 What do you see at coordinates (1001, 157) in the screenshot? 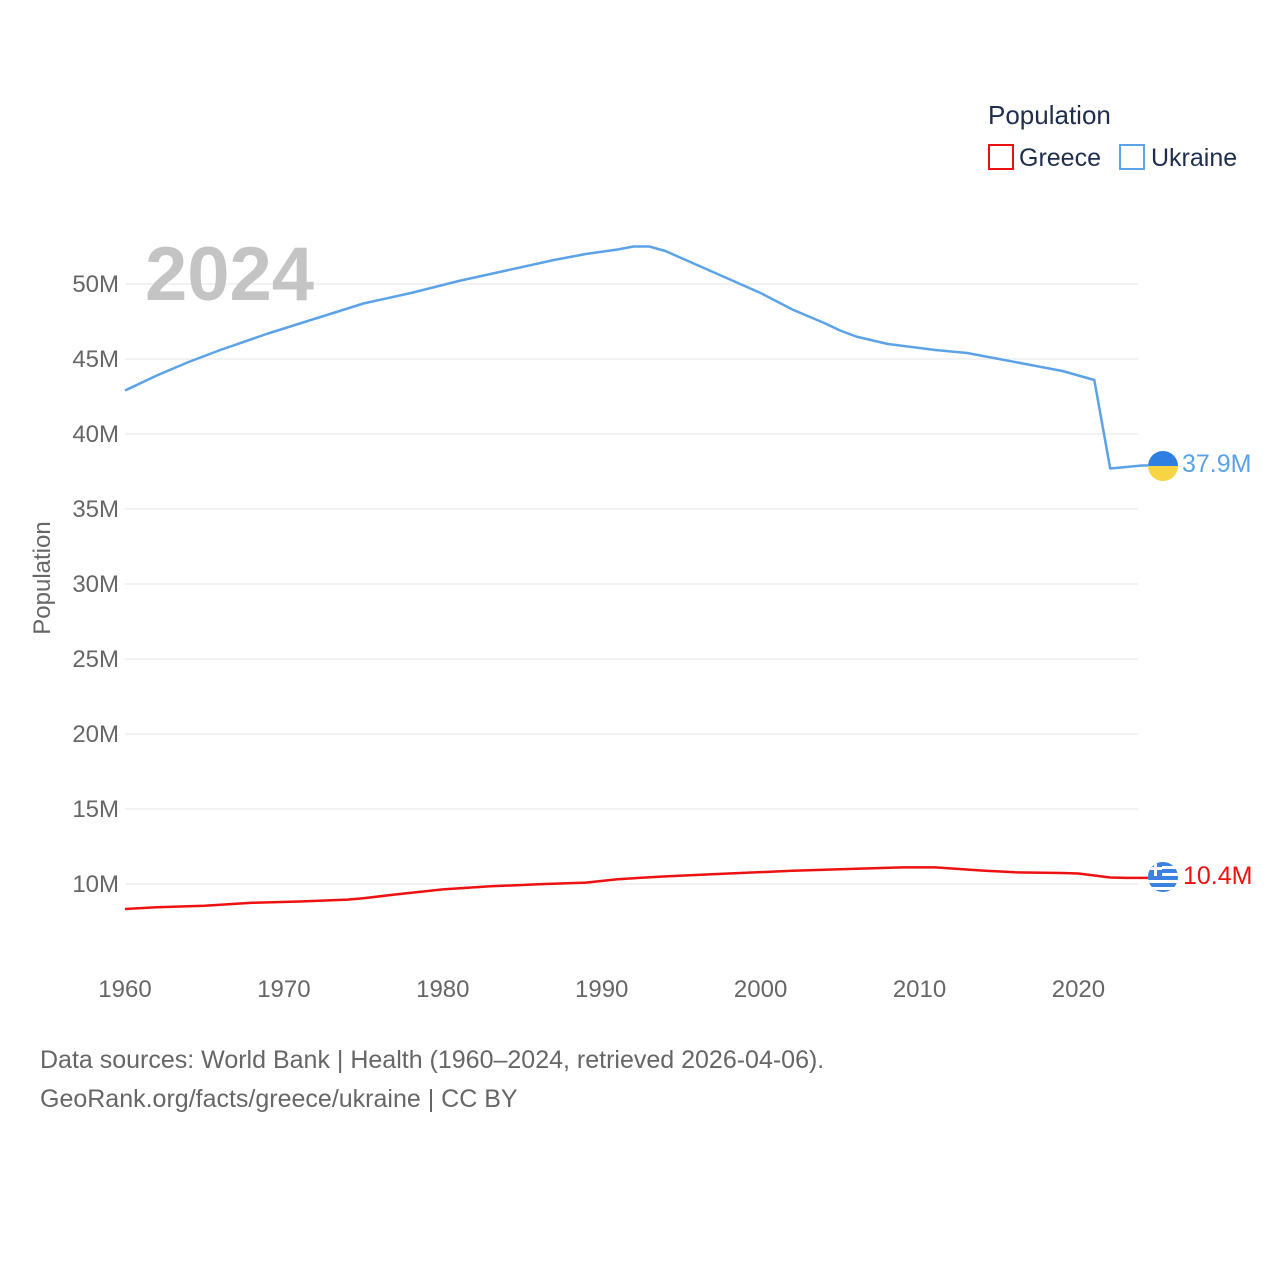
I see `legend-swatch-greece` at bounding box center [1001, 157].